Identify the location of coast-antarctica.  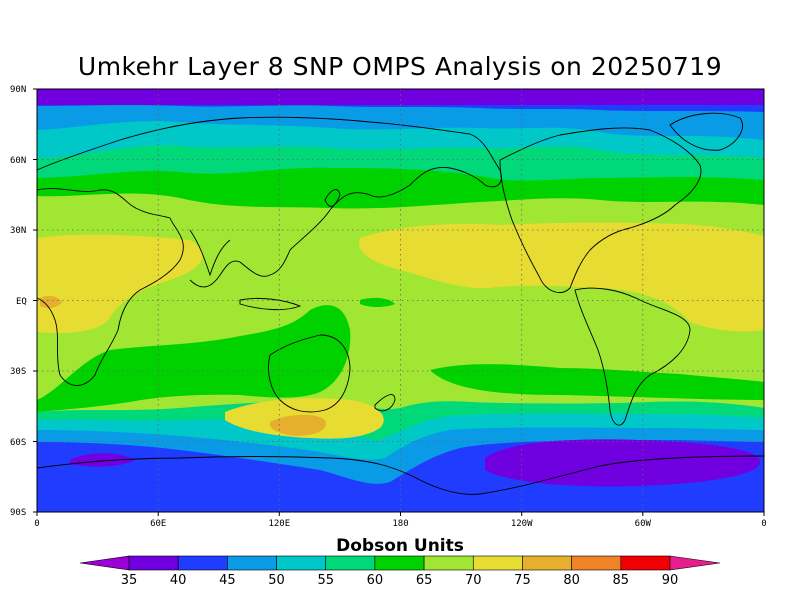
(400, 475).